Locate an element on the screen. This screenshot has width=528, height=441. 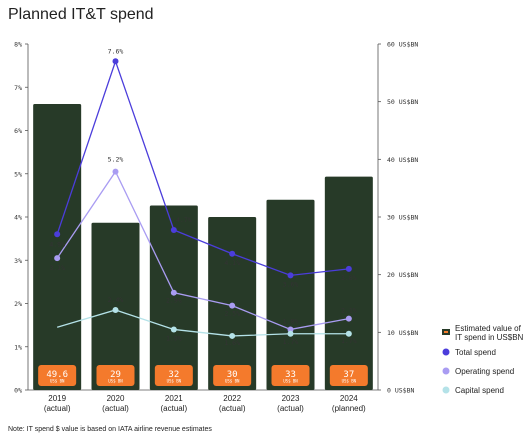
bar-value-label: 30 is located at coordinates (232, 375).